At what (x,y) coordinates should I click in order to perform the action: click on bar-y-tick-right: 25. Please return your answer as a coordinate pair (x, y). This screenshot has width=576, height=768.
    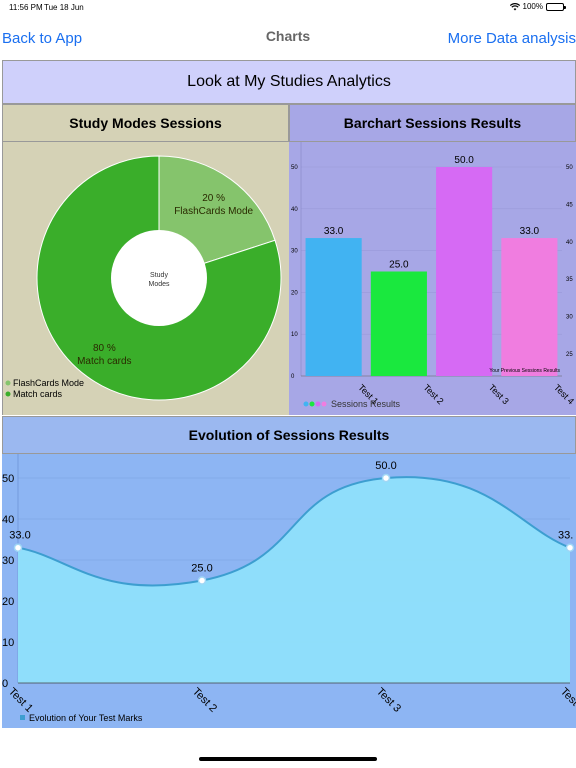
    Looking at the image, I should click on (569, 355).